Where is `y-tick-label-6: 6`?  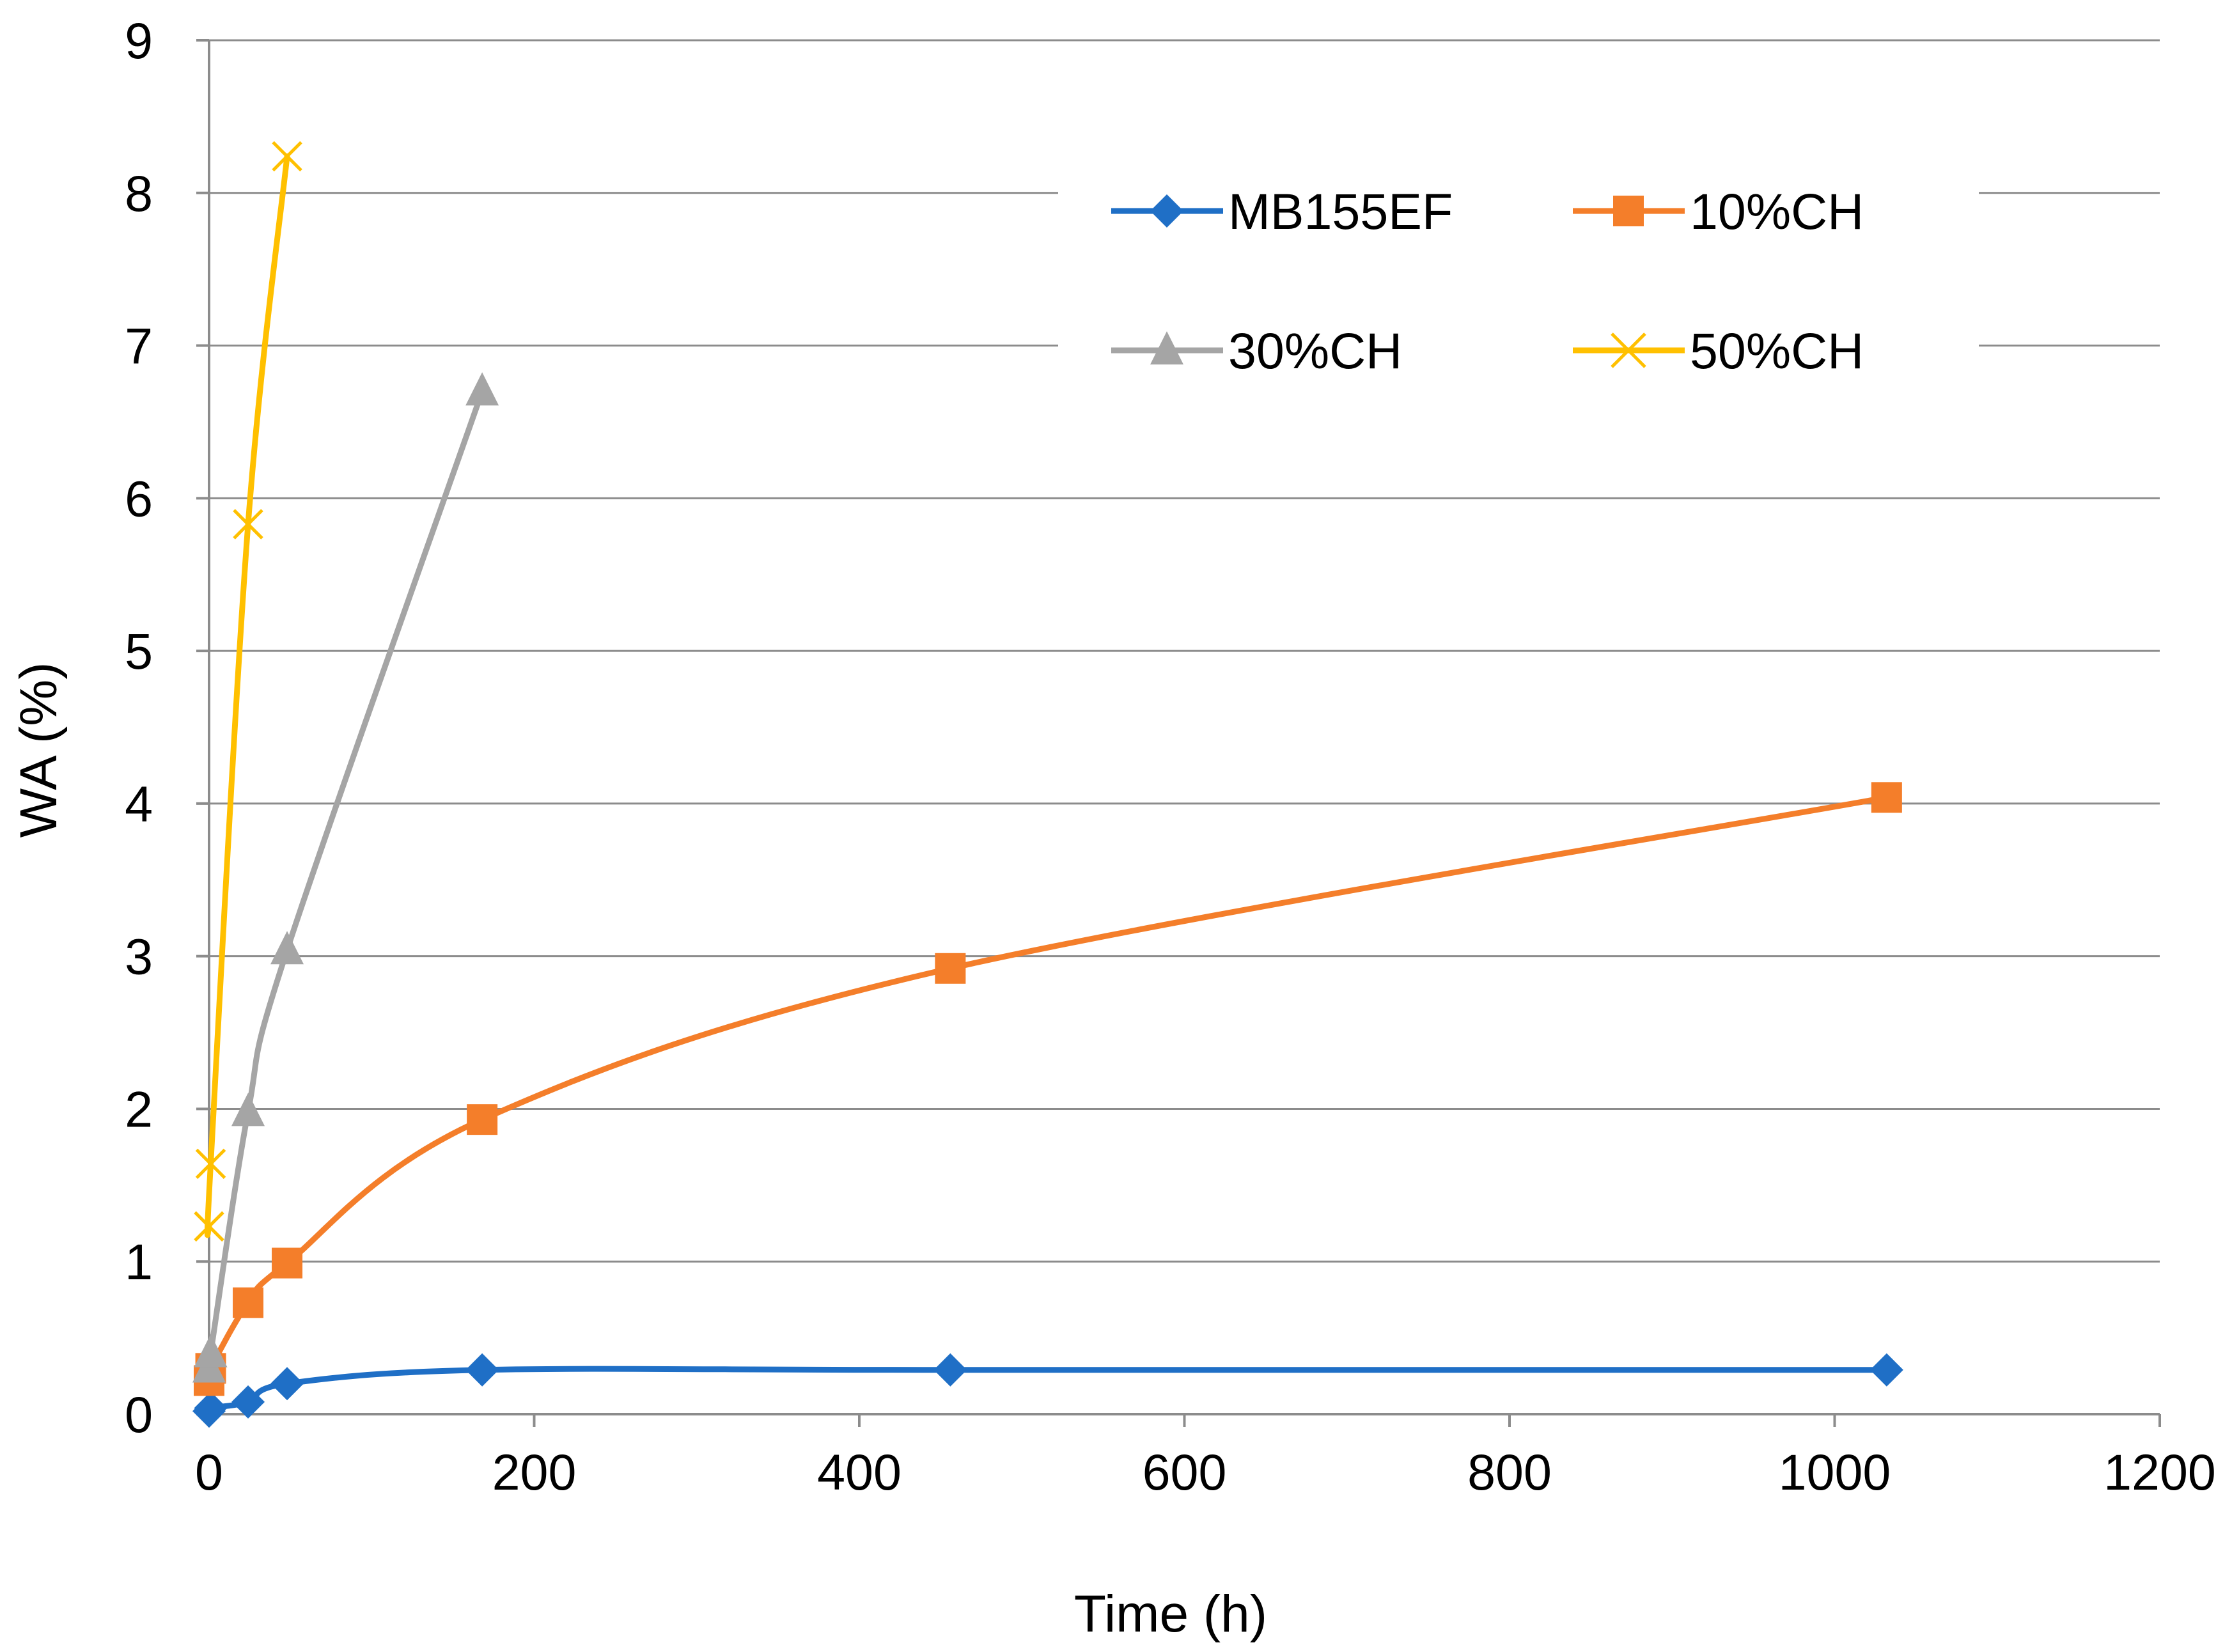 y-tick-label-6: 6 is located at coordinates (139, 498).